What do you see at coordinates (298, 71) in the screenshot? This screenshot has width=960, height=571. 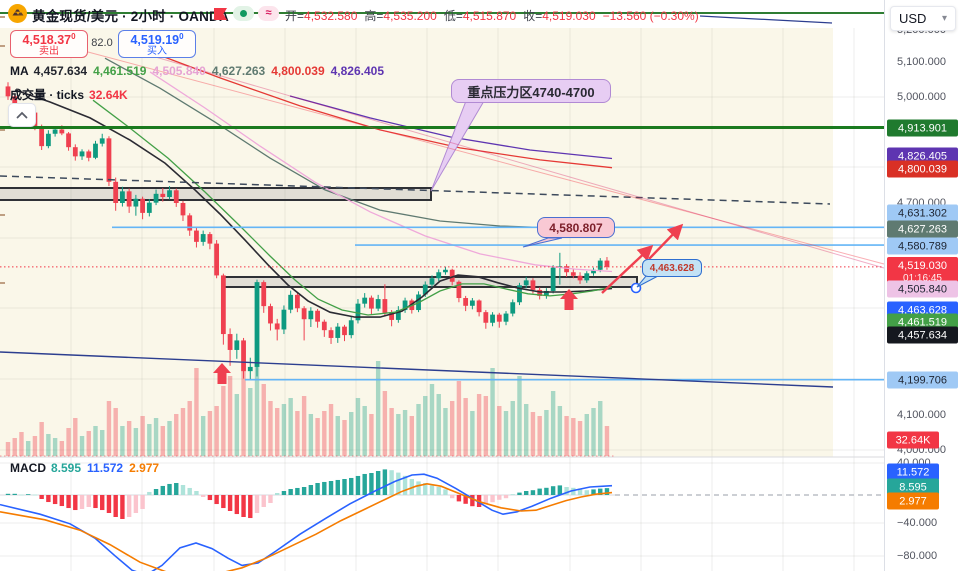 I see `legend-value: 4,800.039` at bounding box center [298, 71].